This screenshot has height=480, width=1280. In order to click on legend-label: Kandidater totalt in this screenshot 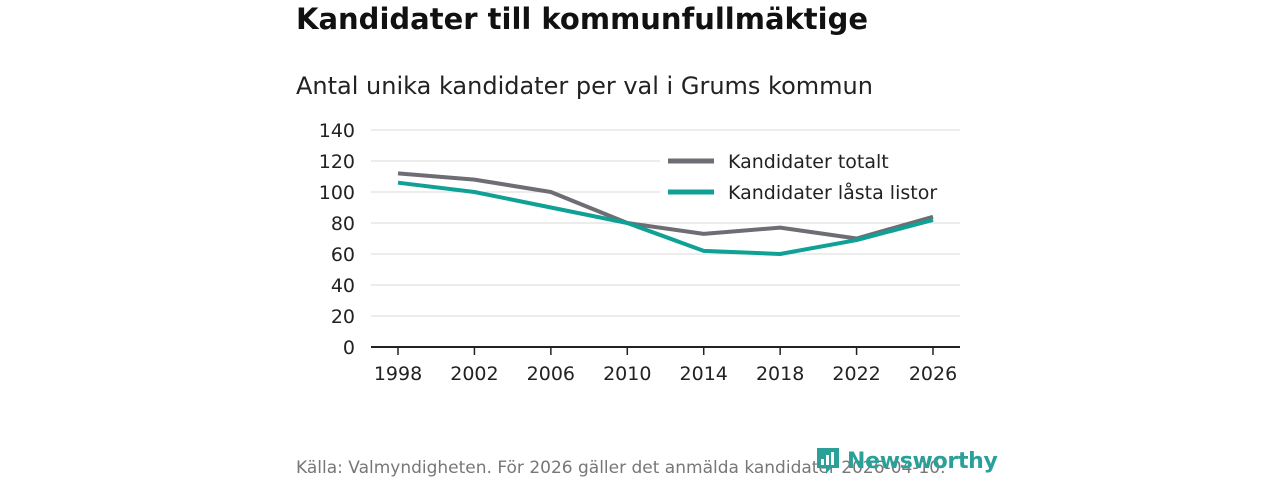, I will do `click(808, 162)`.